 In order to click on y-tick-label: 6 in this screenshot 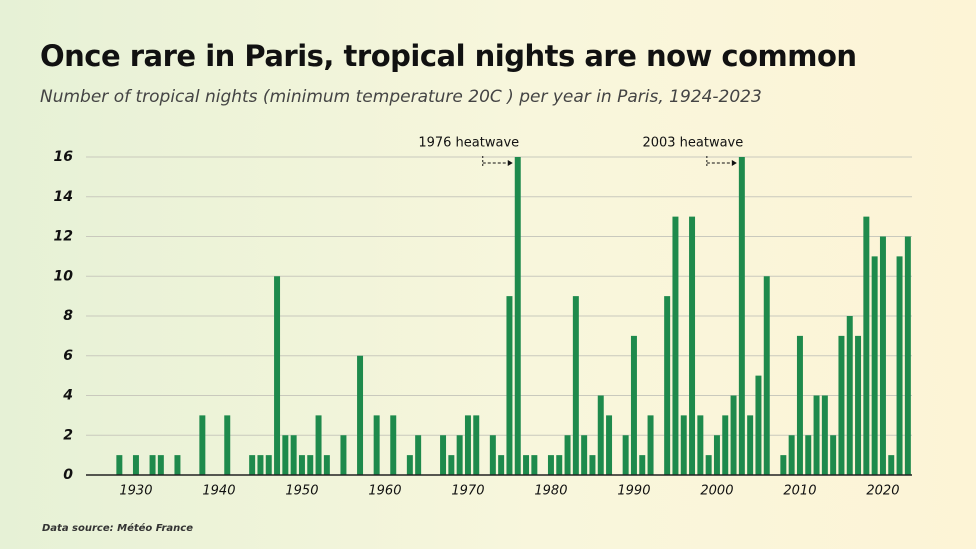, I will do `click(68, 356)`.